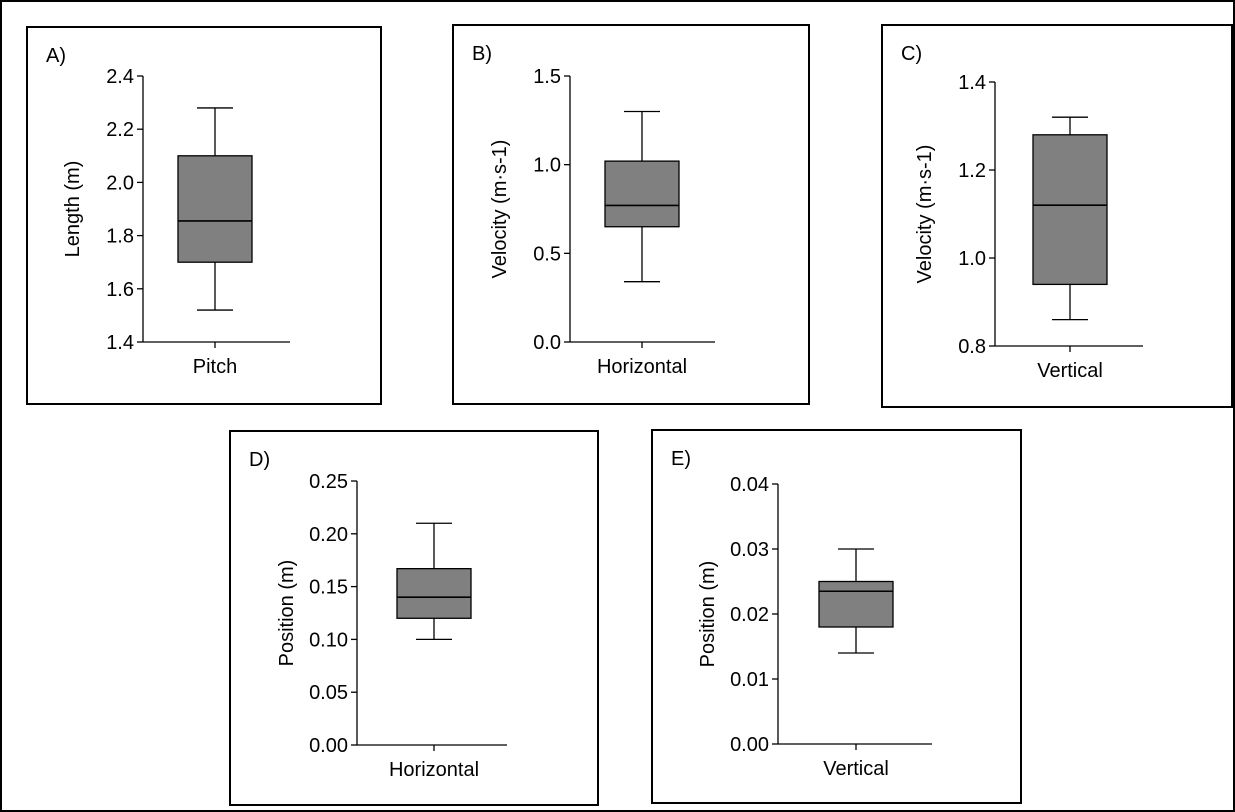 The width and height of the screenshot is (1235, 812). What do you see at coordinates (328, 640) in the screenshot?
I see `y-tick-label: 0.10` at bounding box center [328, 640].